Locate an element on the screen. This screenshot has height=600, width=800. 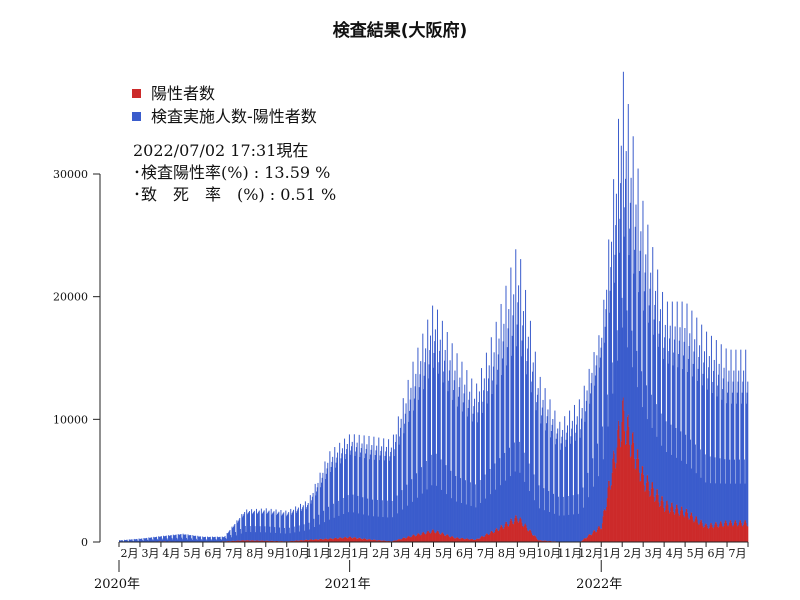
x-tick-label: 10月 is located at coordinates (548, 553).